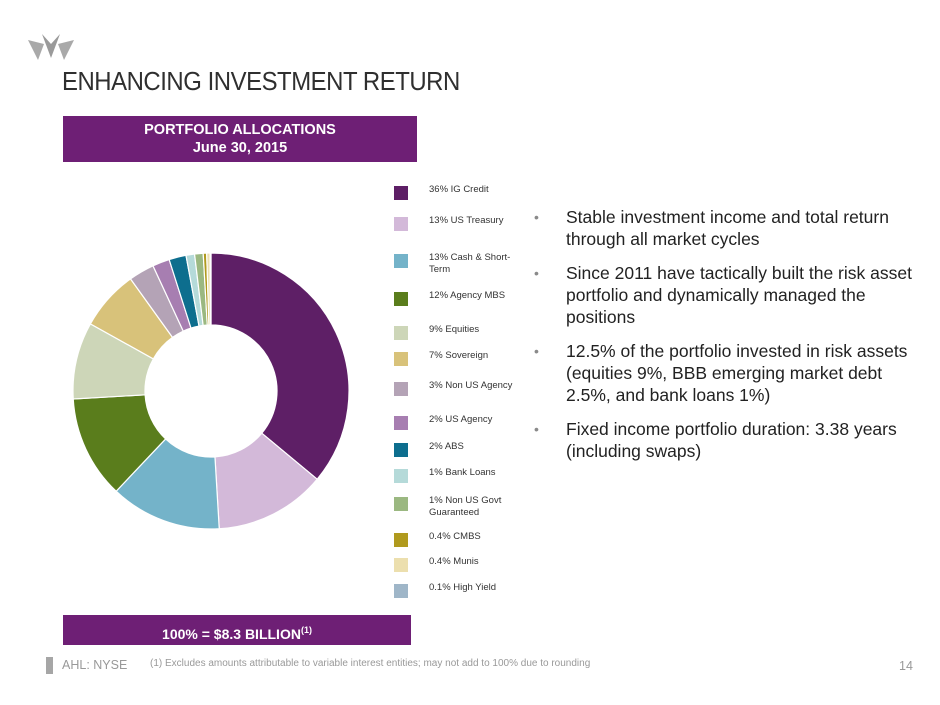 Image resolution: width=940 pixels, height=705 pixels. What do you see at coordinates (906, 666) in the screenshot?
I see `page-number: 14` at bounding box center [906, 666].